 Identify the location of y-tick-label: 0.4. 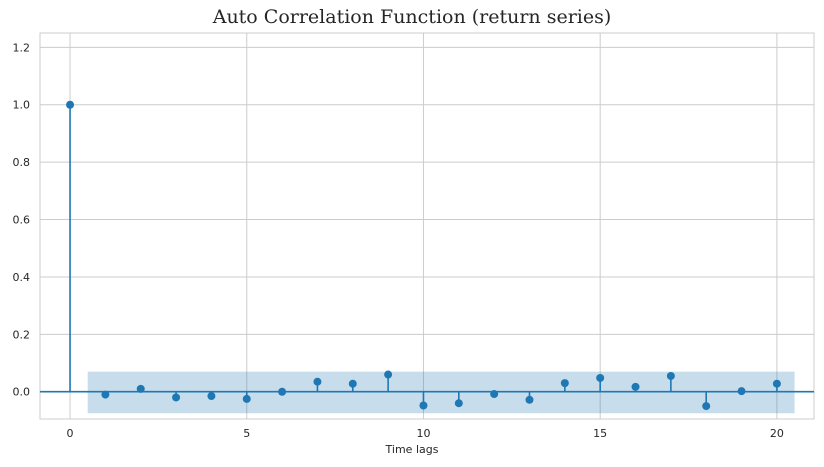
(22, 277).